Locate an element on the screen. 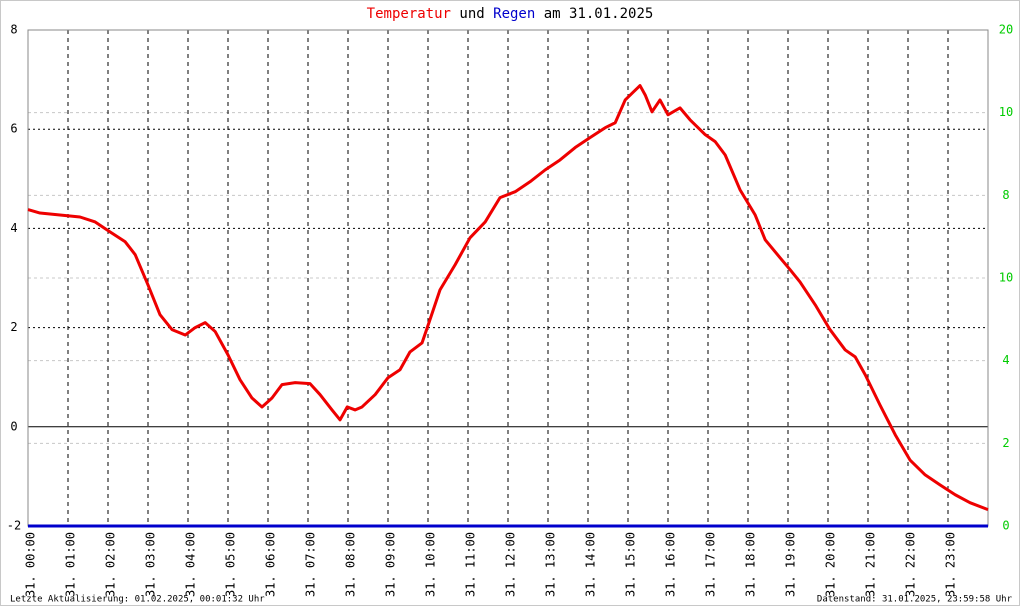 This screenshot has width=1020, height=606. x-tick-label: 31. 00:00 is located at coordinates (31, 564).